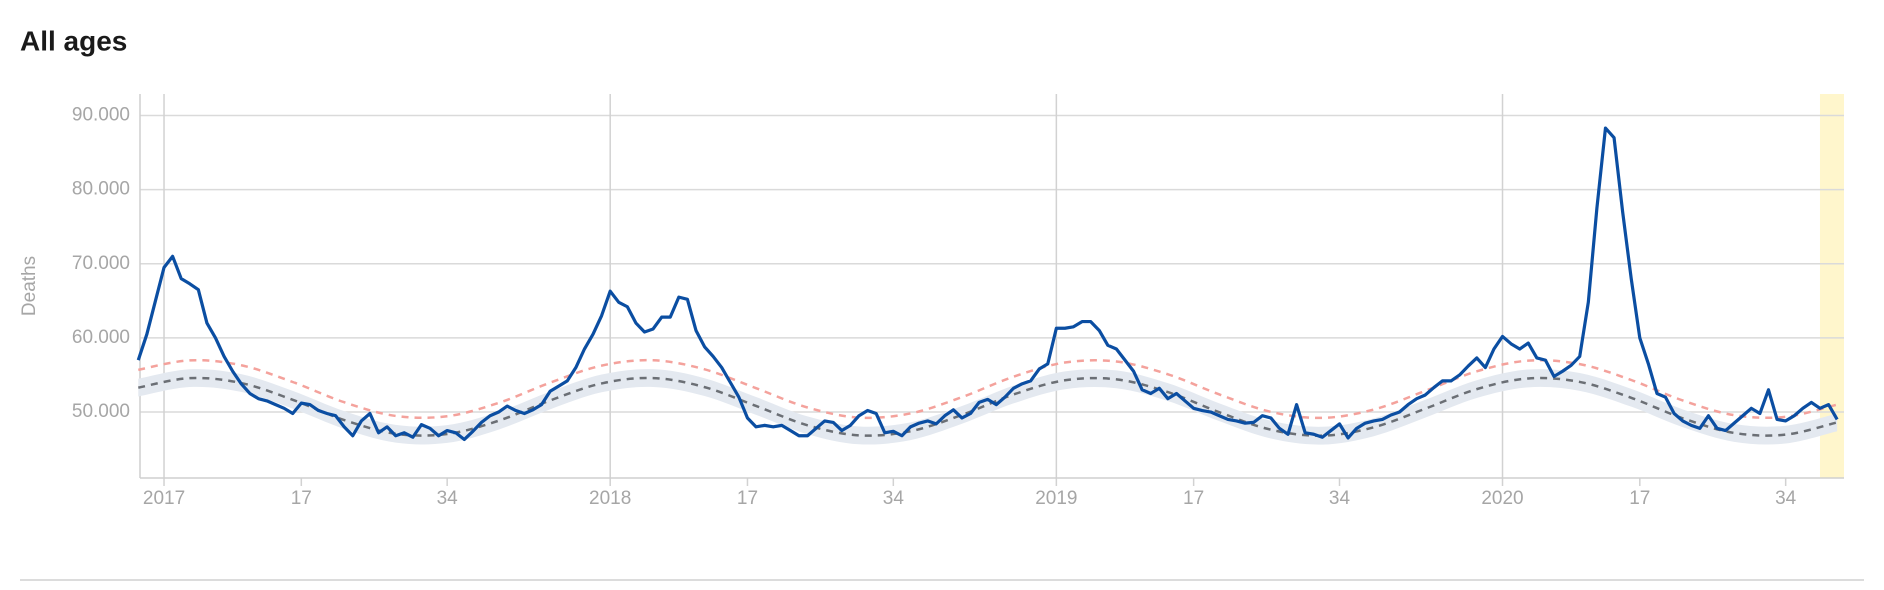 Image resolution: width=1884 pixels, height=590 pixels. I want to click on x-tick-label: 2018, so click(610, 498).